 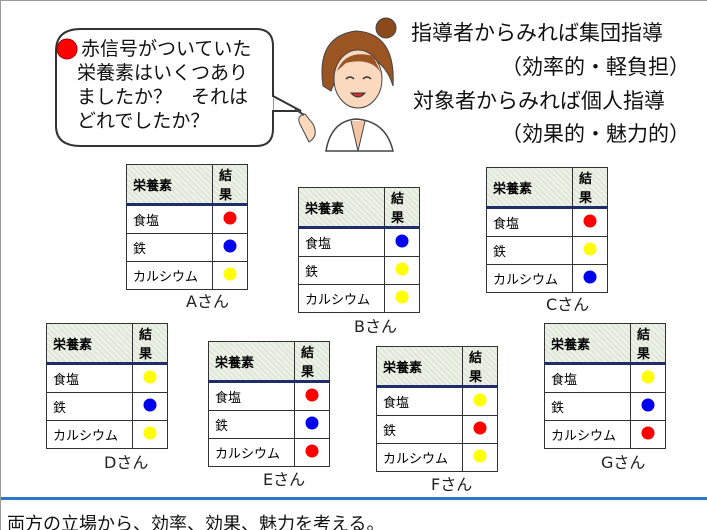 I want to click on character, so click(x=345, y=84).